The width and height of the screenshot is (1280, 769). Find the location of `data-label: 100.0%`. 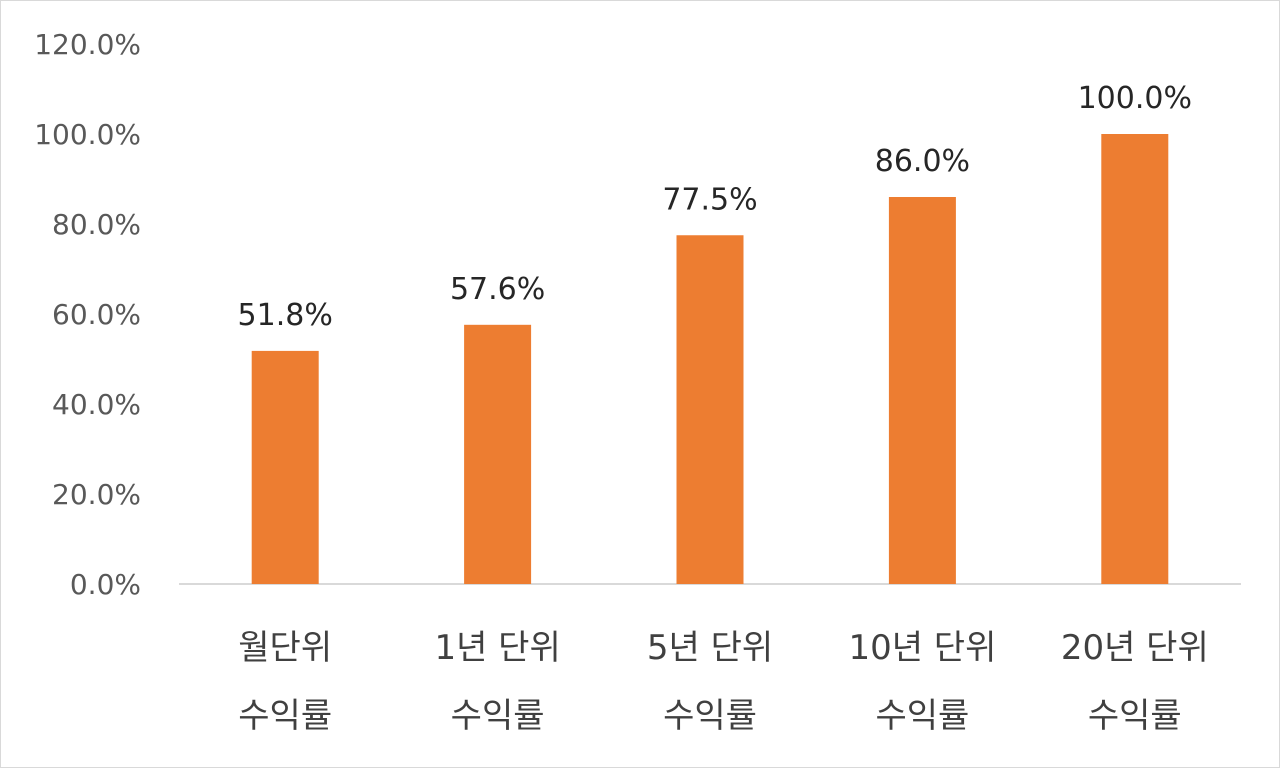

data-label: 100.0% is located at coordinates (1135, 98).